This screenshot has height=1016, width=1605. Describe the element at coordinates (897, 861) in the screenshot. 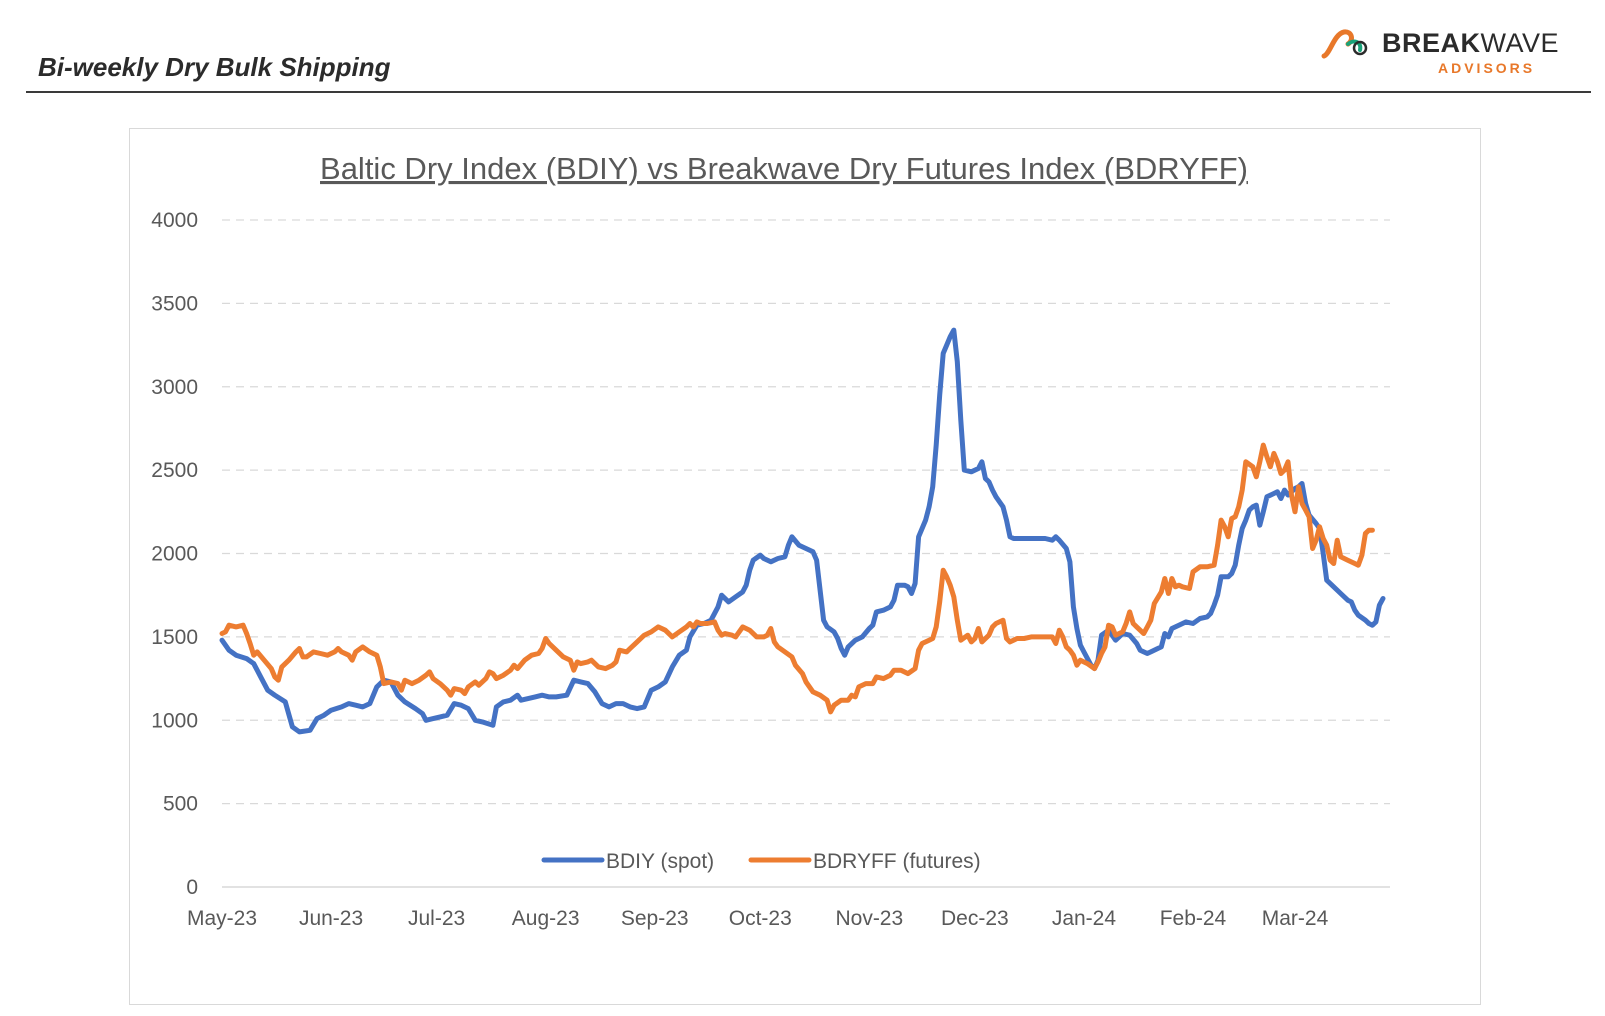

I see `legend-label: BDRYFF (futures)` at that location.